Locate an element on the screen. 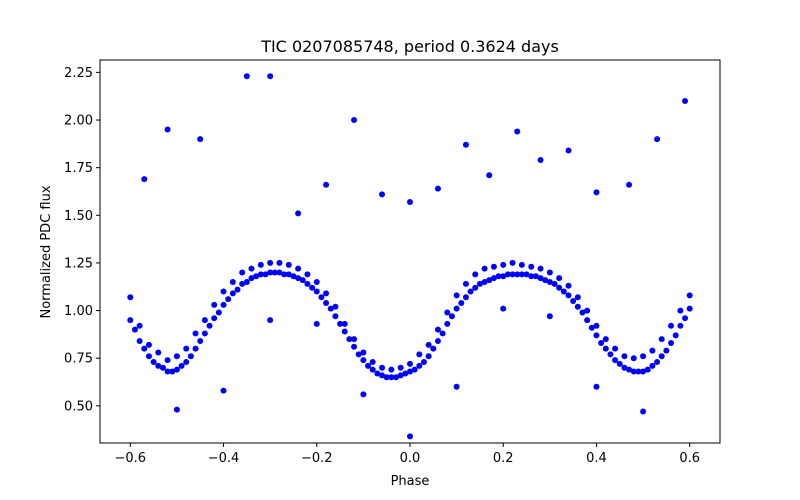 The height and width of the screenshot is (500, 800). y-tick-label: 0.50 is located at coordinates (78, 406).